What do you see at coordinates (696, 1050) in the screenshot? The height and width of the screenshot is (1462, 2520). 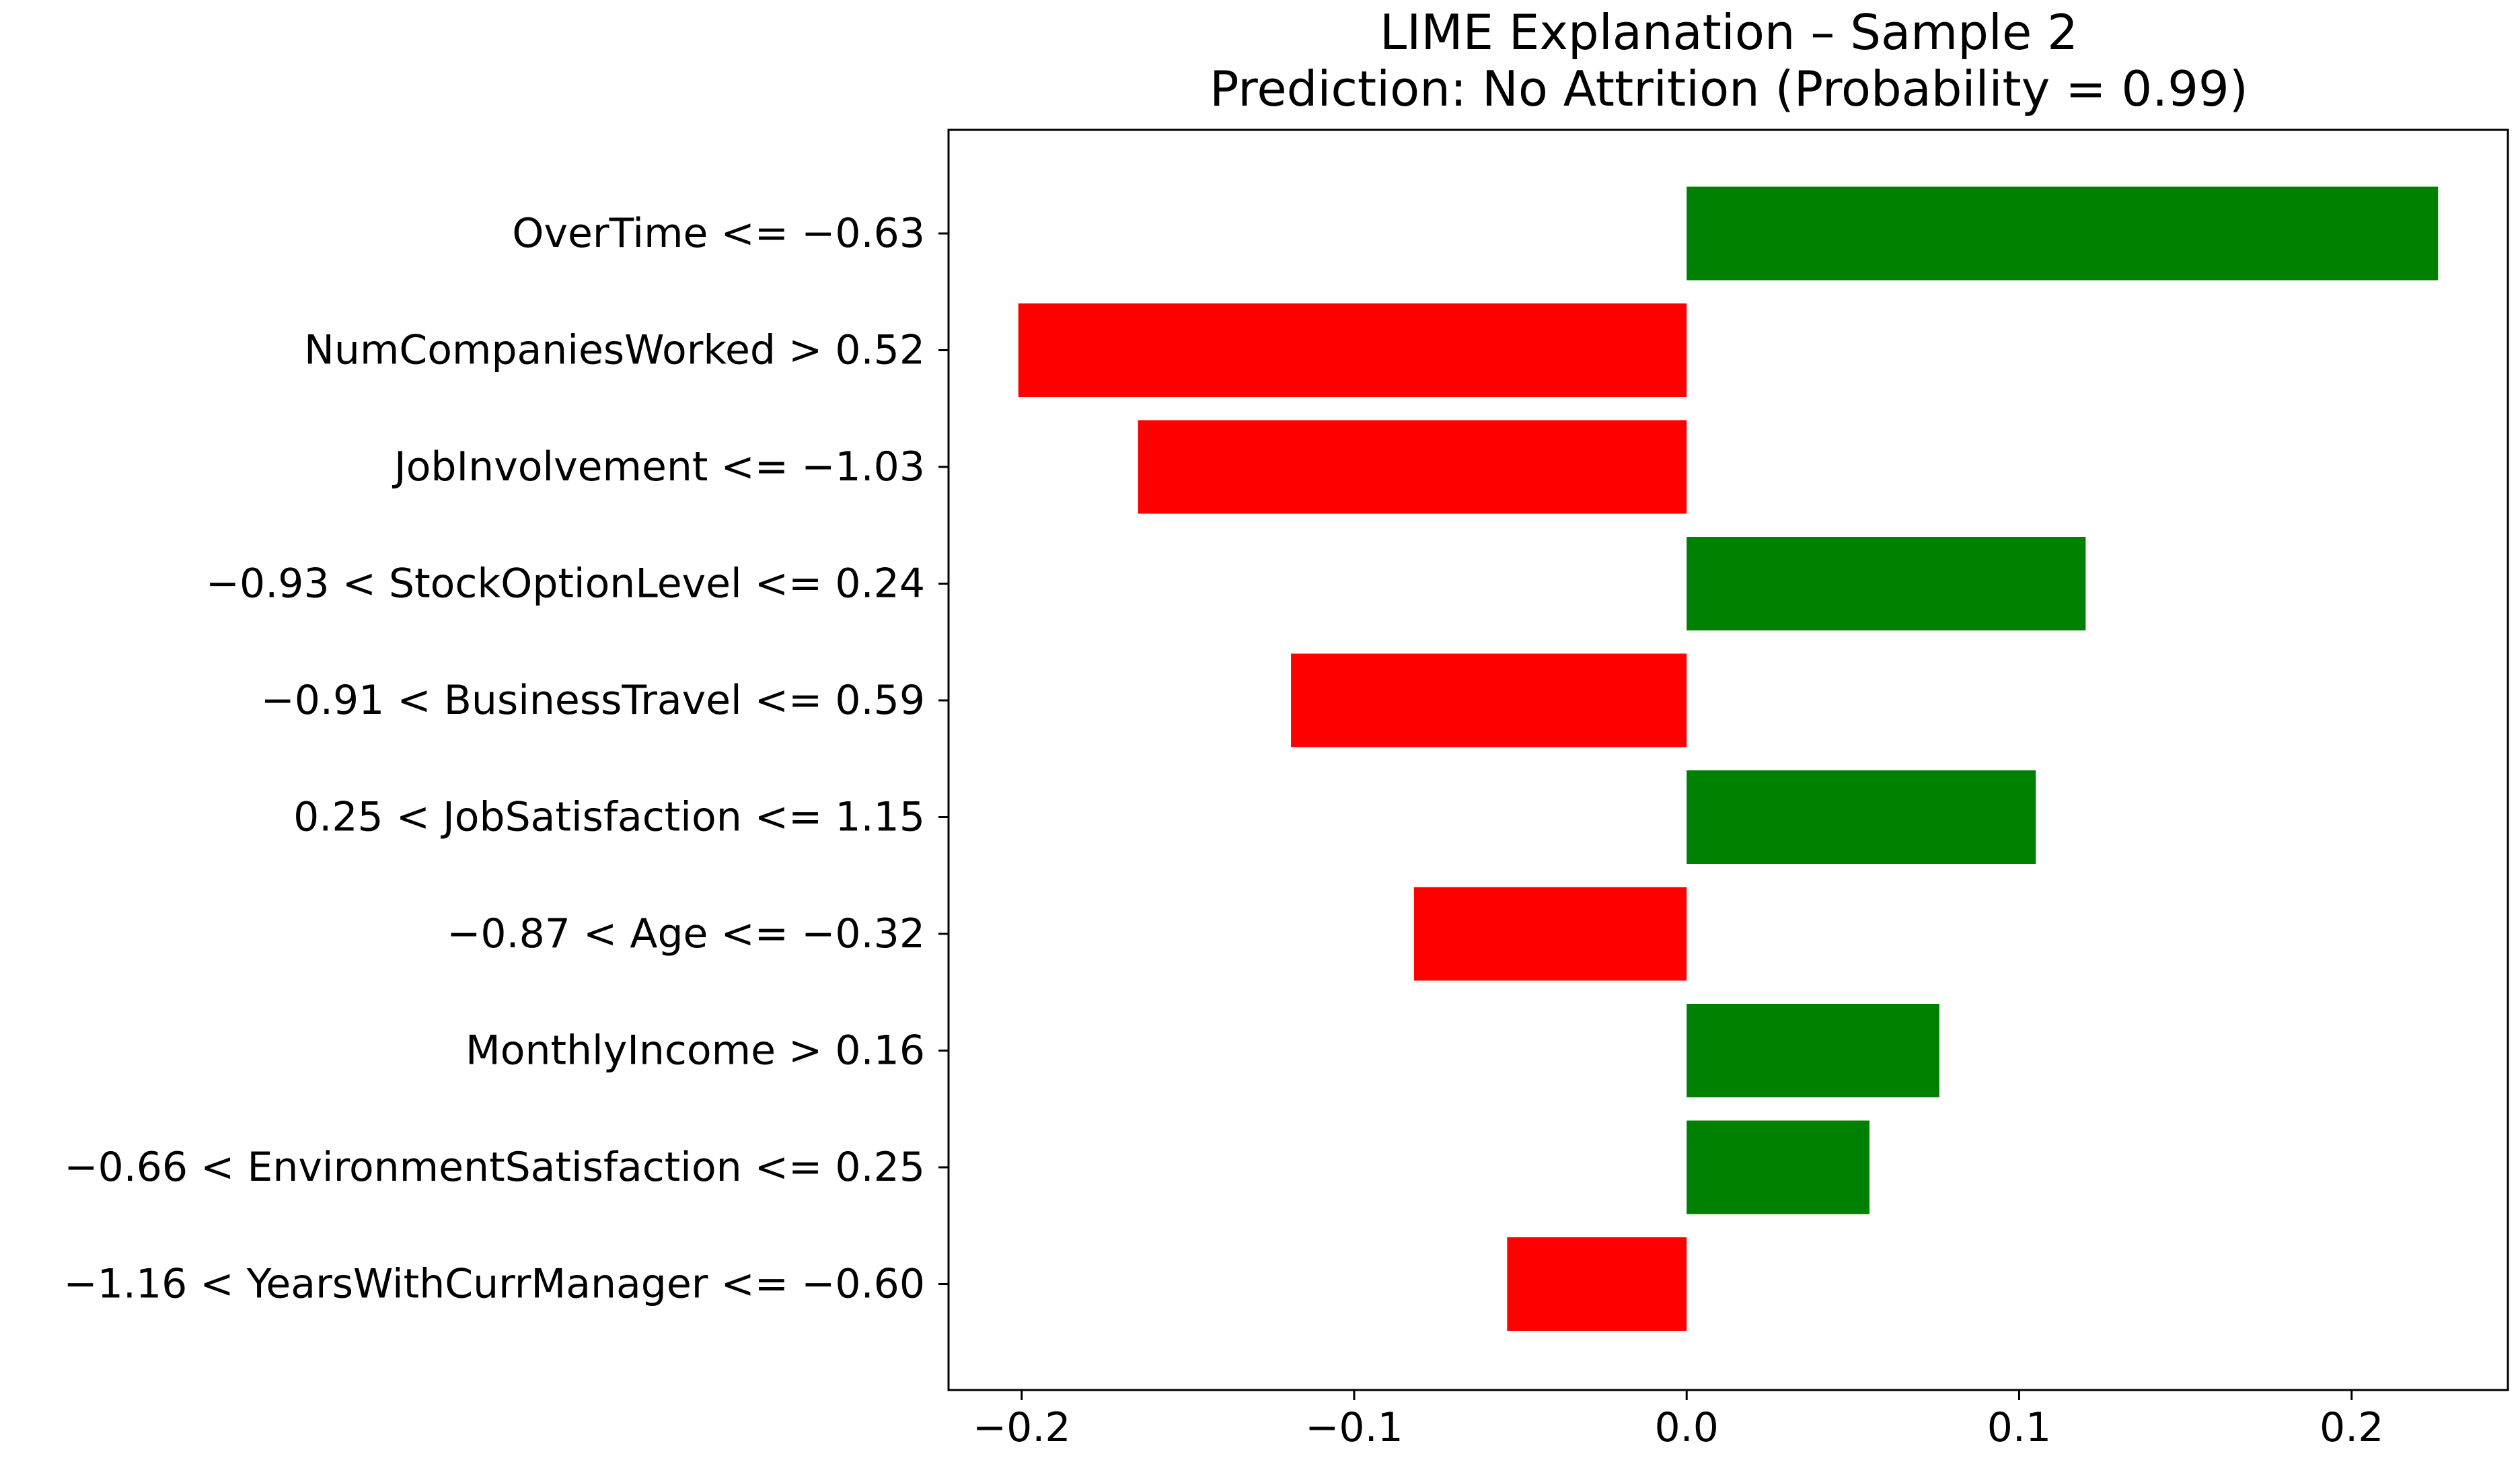 I see `y-tick-label: MonthlyIncome > 0.16` at bounding box center [696, 1050].